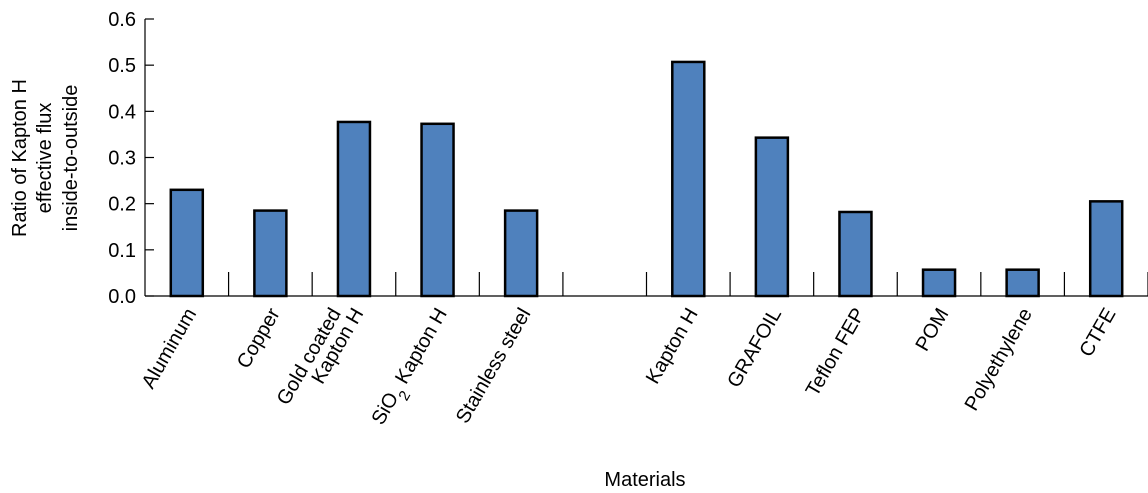 This screenshot has height=493, width=1148. Describe the element at coordinates (259, 338) in the screenshot. I see `x-category-label: Copper` at that location.